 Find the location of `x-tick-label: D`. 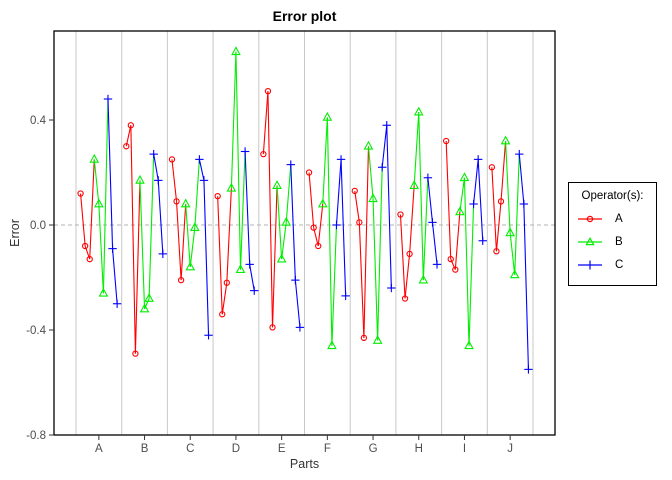

x-tick-label: D is located at coordinates (236, 449).